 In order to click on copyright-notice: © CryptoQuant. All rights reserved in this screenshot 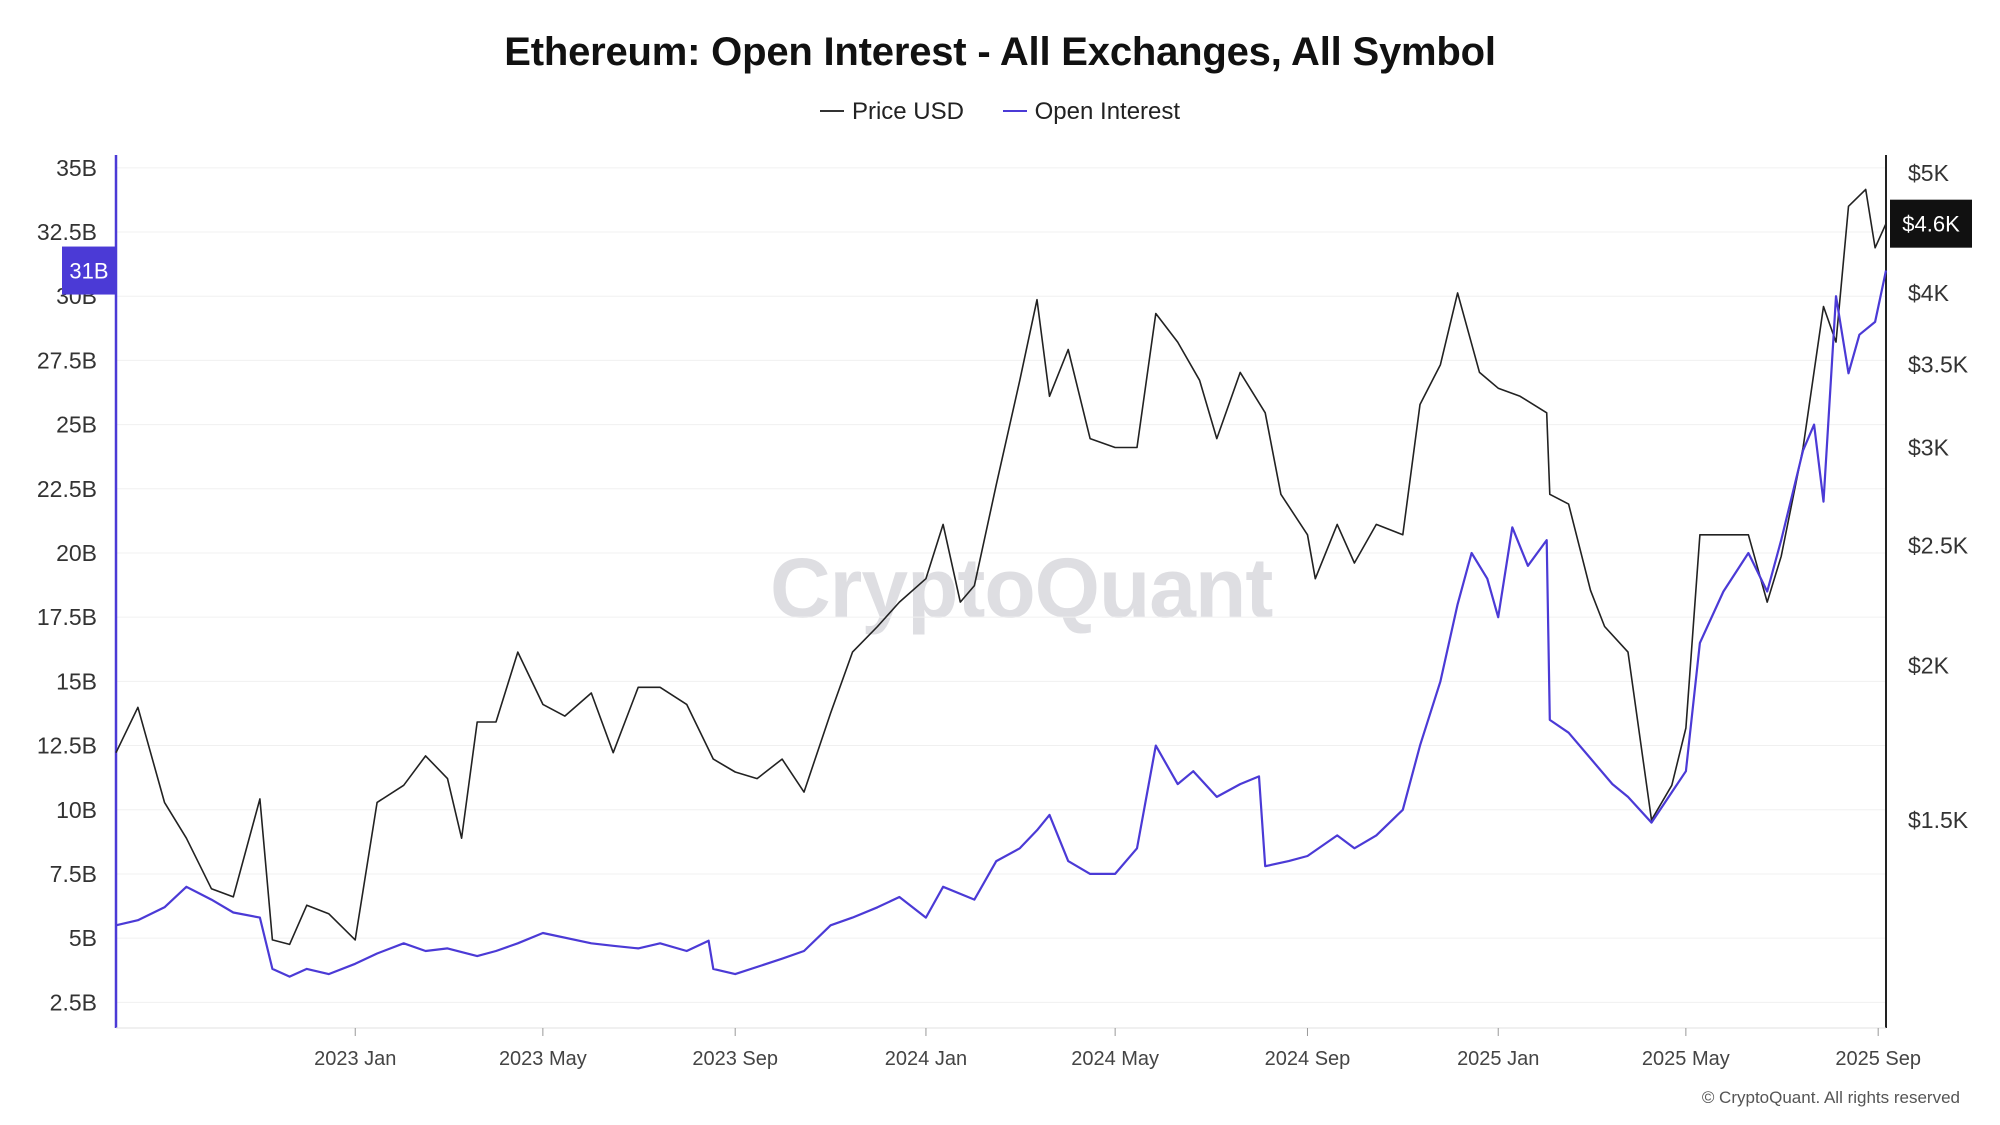, I will do `click(1830, 1097)`.